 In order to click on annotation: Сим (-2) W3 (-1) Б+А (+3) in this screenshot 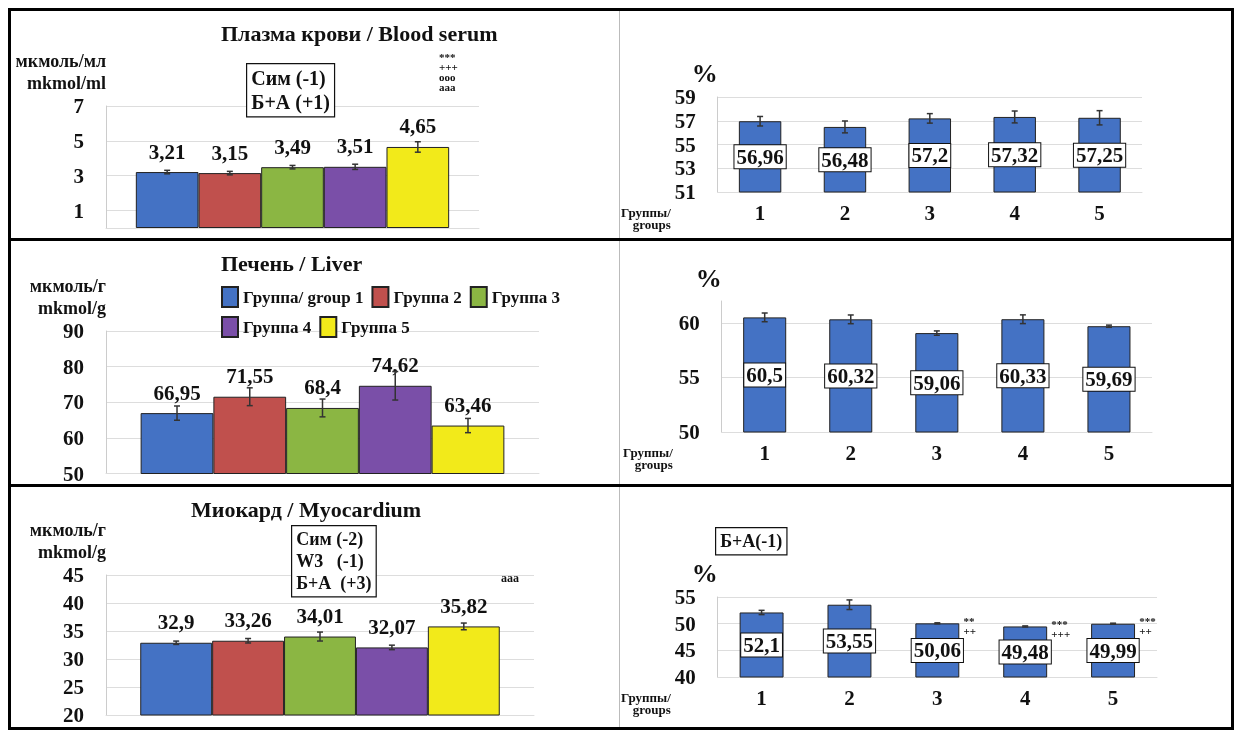, I will do `click(334, 562)`.